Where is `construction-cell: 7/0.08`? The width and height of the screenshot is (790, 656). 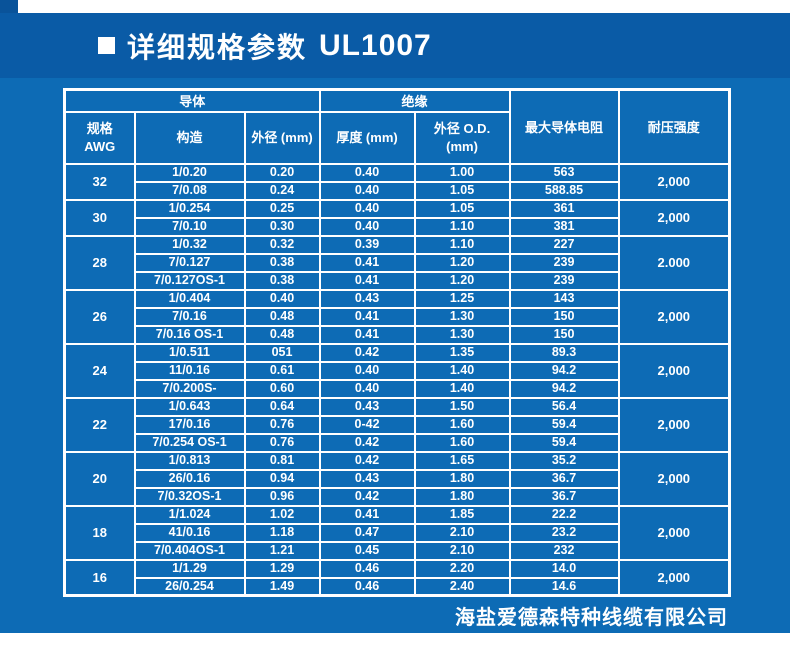 construction-cell: 7/0.08 is located at coordinates (189, 190).